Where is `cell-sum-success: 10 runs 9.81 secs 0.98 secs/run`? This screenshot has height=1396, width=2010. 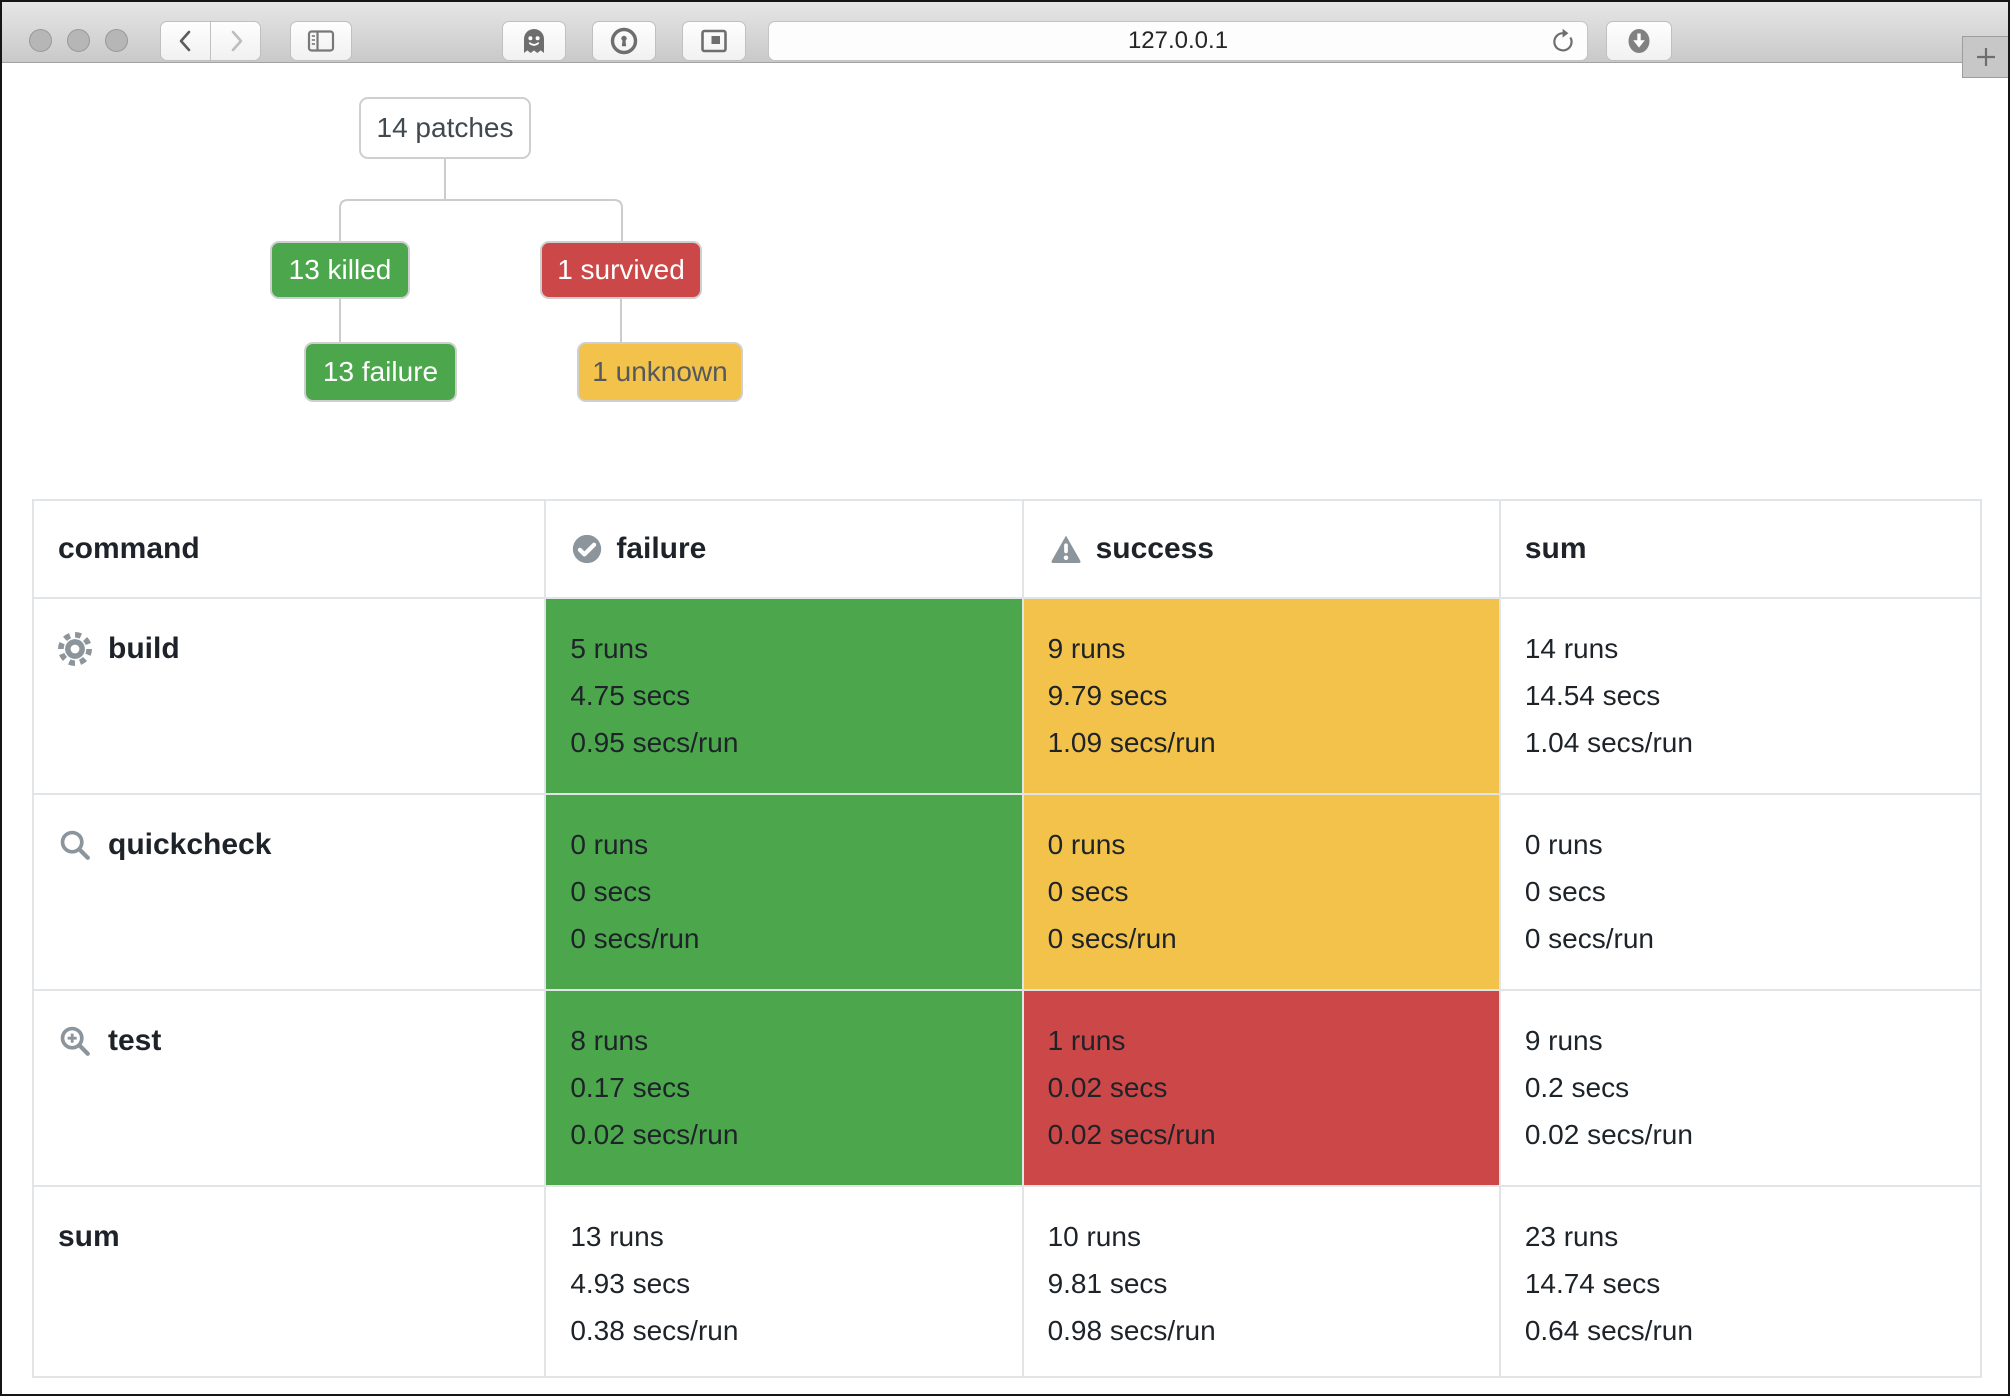 cell-sum-success: 10 runs 9.81 secs 0.98 secs/run is located at coordinates (1261, 1281).